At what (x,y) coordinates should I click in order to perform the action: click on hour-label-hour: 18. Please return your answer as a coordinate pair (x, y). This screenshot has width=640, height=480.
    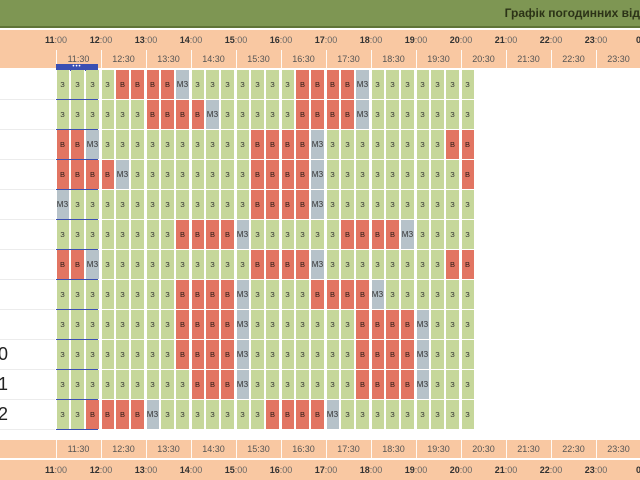
    Looking at the image, I should click on (364, 470).